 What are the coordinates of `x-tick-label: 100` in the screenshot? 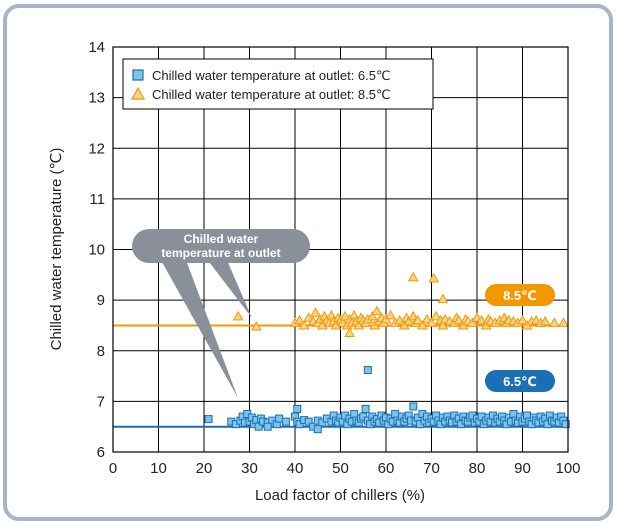 It's located at (567, 468).